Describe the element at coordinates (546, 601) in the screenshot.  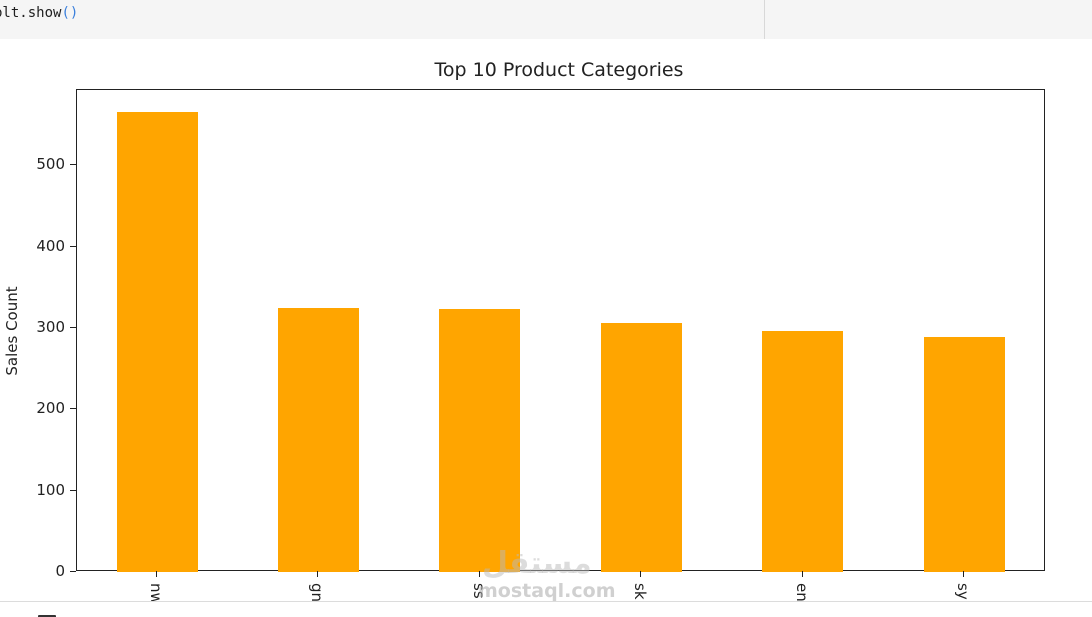
I see `output-divider` at that location.